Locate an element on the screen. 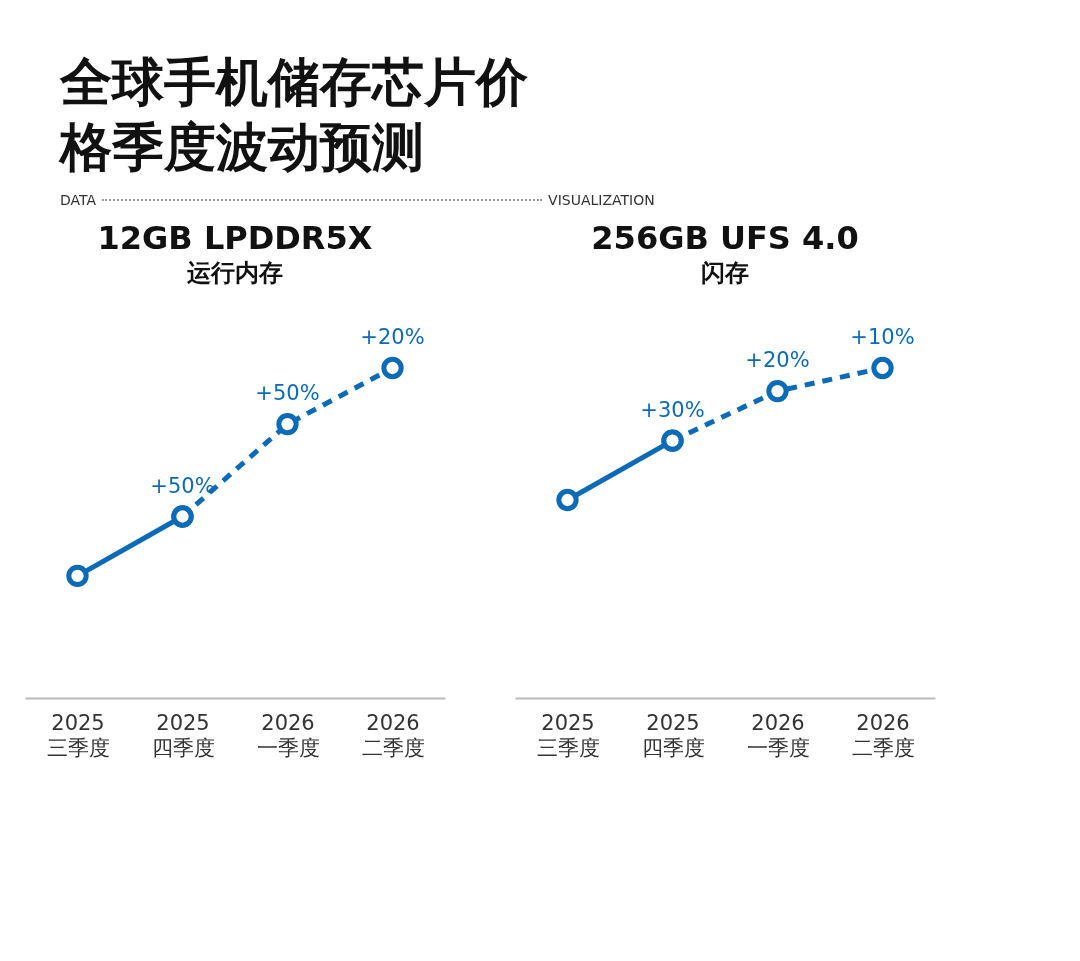 Image resolution: width=1080 pixels, height=961 pixels. chart-subtitle: 闪存 is located at coordinates (725, 273).